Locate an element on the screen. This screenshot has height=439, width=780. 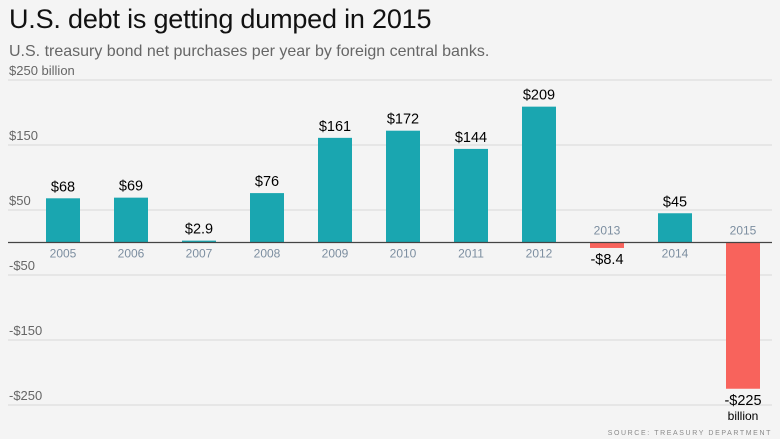
bar-2005 is located at coordinates (63, 220).